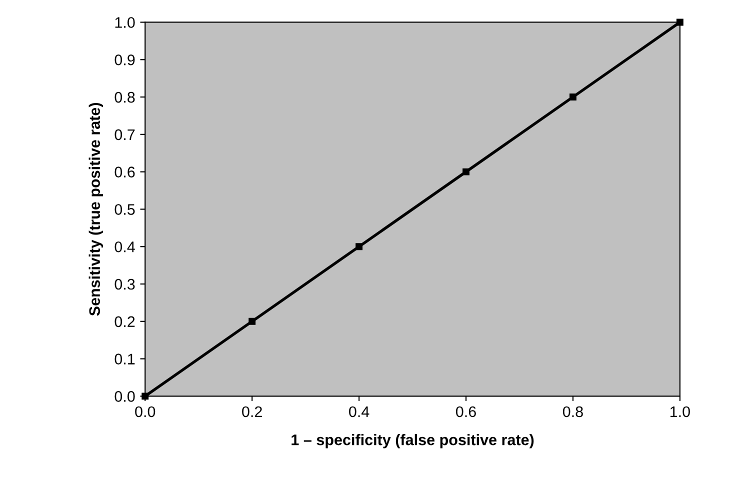 The height and width of the screenshot is (494, 748). I want to click on y-tick-label: 0.8, so click(124, 97).